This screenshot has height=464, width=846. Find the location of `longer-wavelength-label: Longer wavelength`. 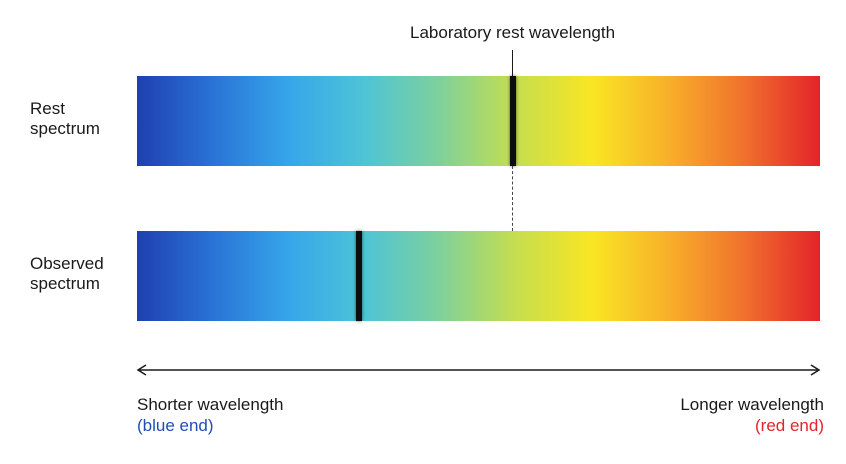

longer-wavelength-label: Longer wavelength is located at coordinates (752, 404).